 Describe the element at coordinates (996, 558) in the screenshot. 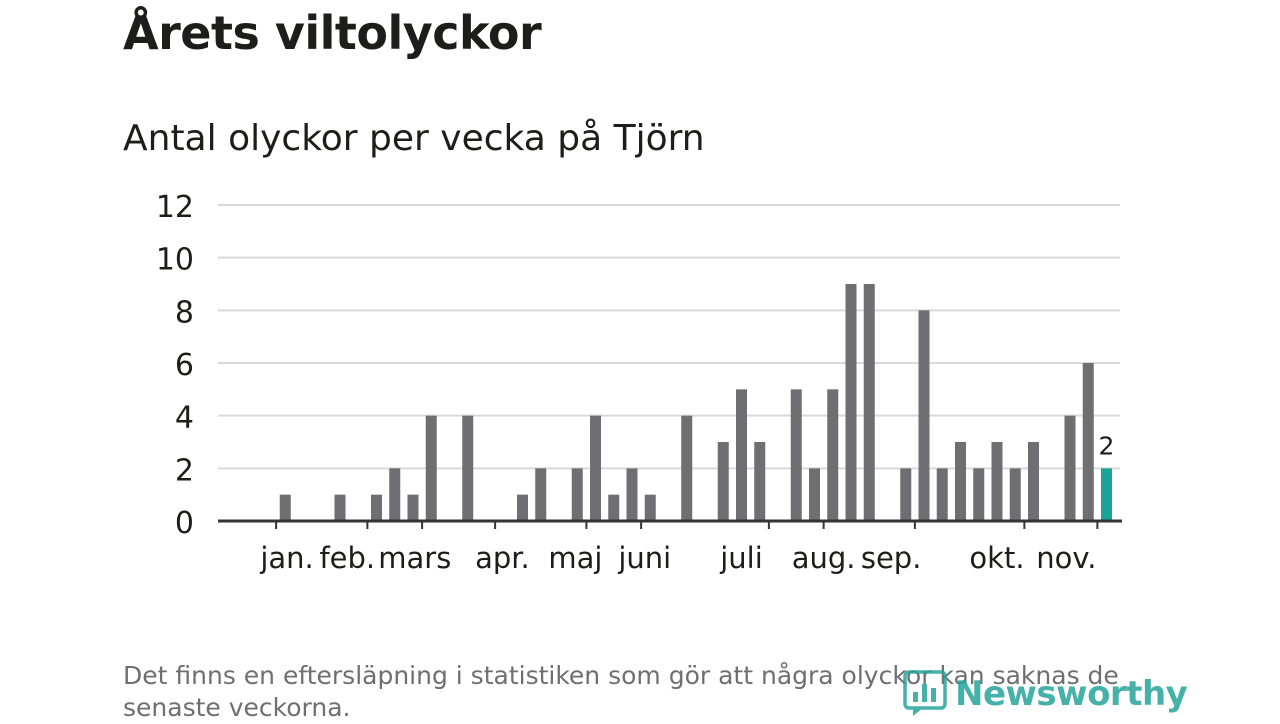

I see `x-tick-label: okt.` at that location.